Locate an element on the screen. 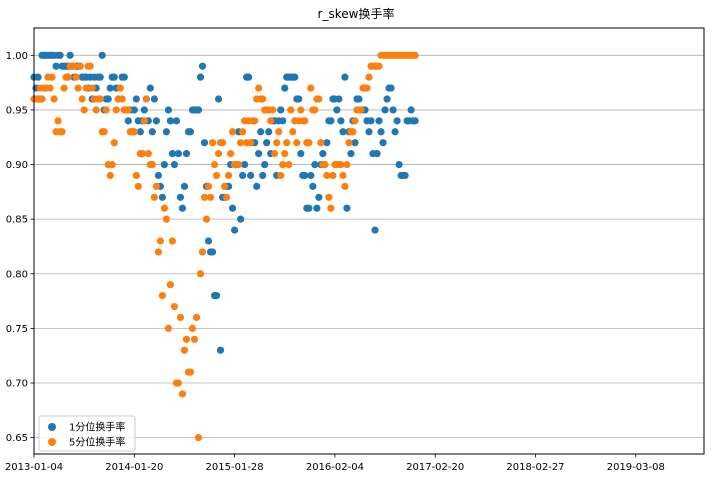  y-tick-label: 0.90 is located at coordinates (17, 165).